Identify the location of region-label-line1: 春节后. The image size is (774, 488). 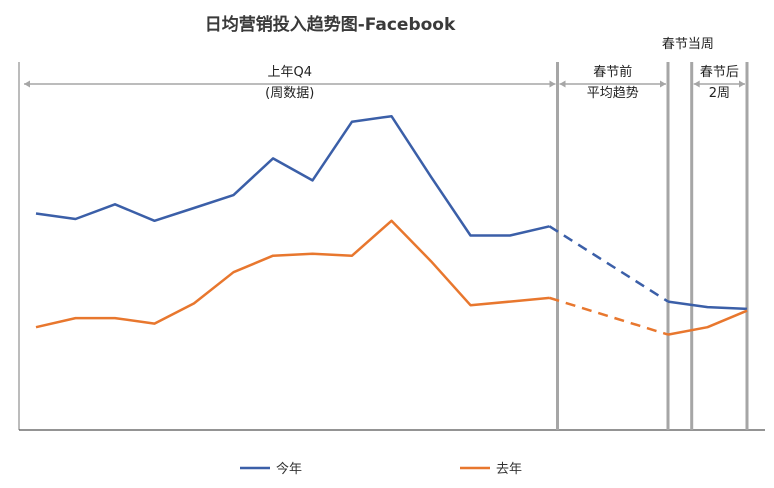
(719, 72).